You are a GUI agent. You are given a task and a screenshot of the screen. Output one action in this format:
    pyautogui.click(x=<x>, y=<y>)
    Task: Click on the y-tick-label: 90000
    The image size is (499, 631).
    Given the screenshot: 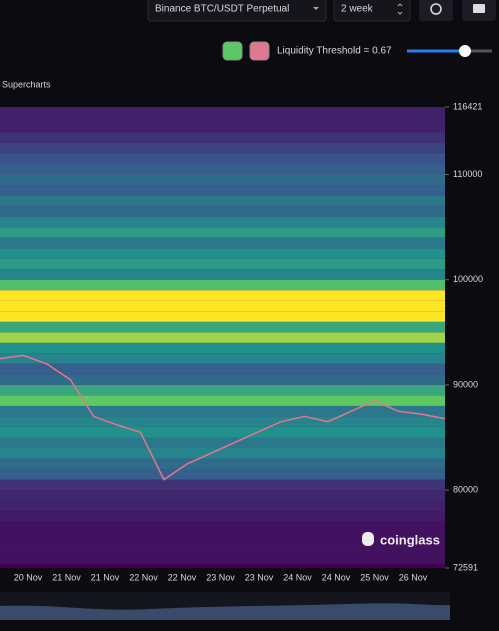 What is the action you would take?
    pyautogui.click(x=465, y=384)
    